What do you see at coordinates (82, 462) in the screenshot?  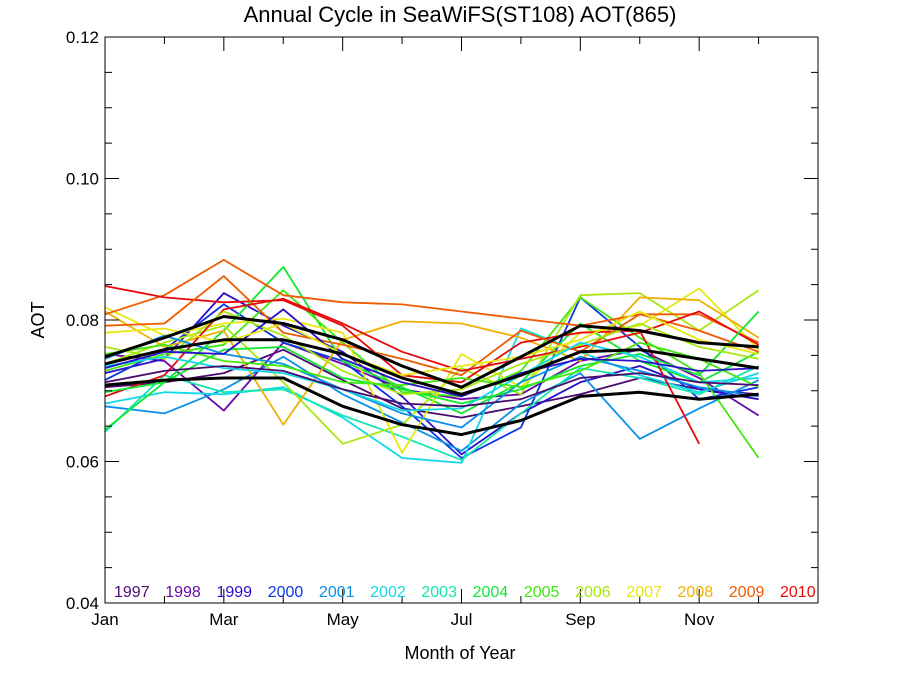 I see `y-tick-label: 0.06` at bounding box center [82, 462].